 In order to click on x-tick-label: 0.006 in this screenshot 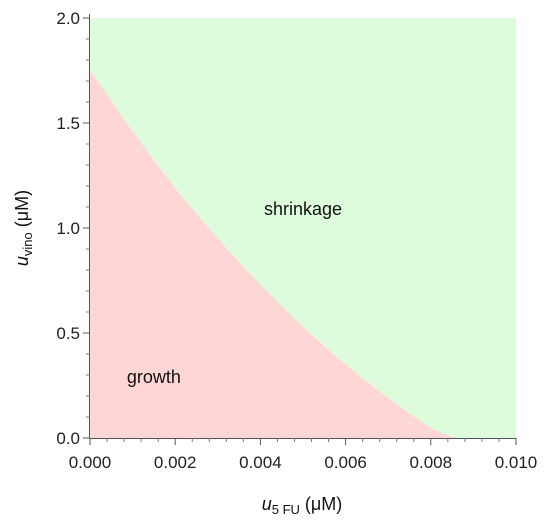, I will do `click(345, 462)`.